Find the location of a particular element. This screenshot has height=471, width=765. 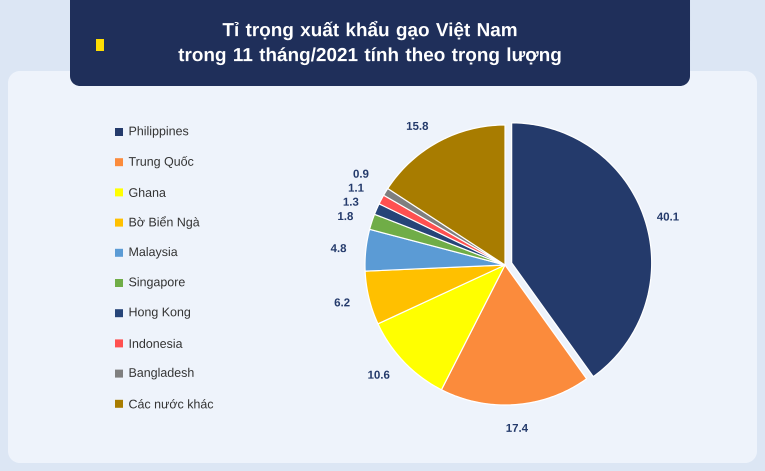

chart-title: Tỉ trọng xuất khẩu gạo Việt Nam trong 11 tháng/2021 tính theo trọng lượng is located at coordinates (369, 43).